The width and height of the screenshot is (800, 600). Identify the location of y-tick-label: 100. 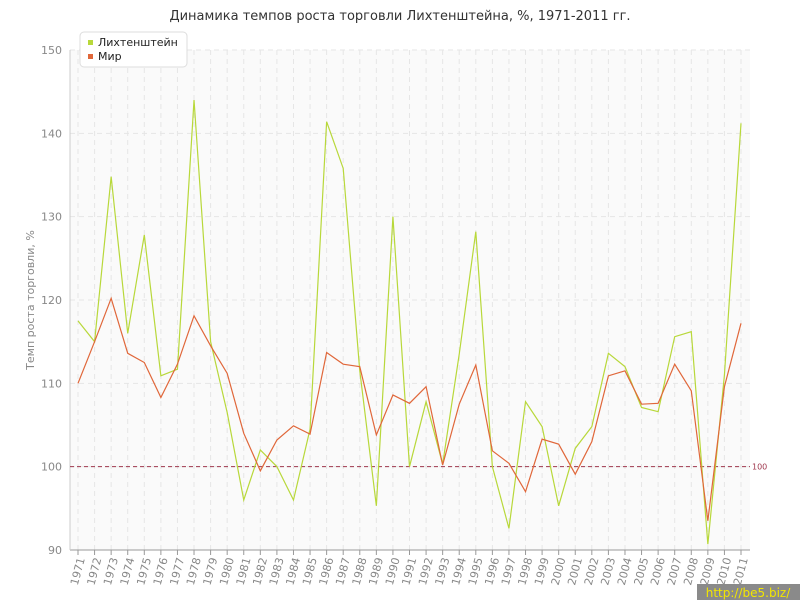
(51, 467).